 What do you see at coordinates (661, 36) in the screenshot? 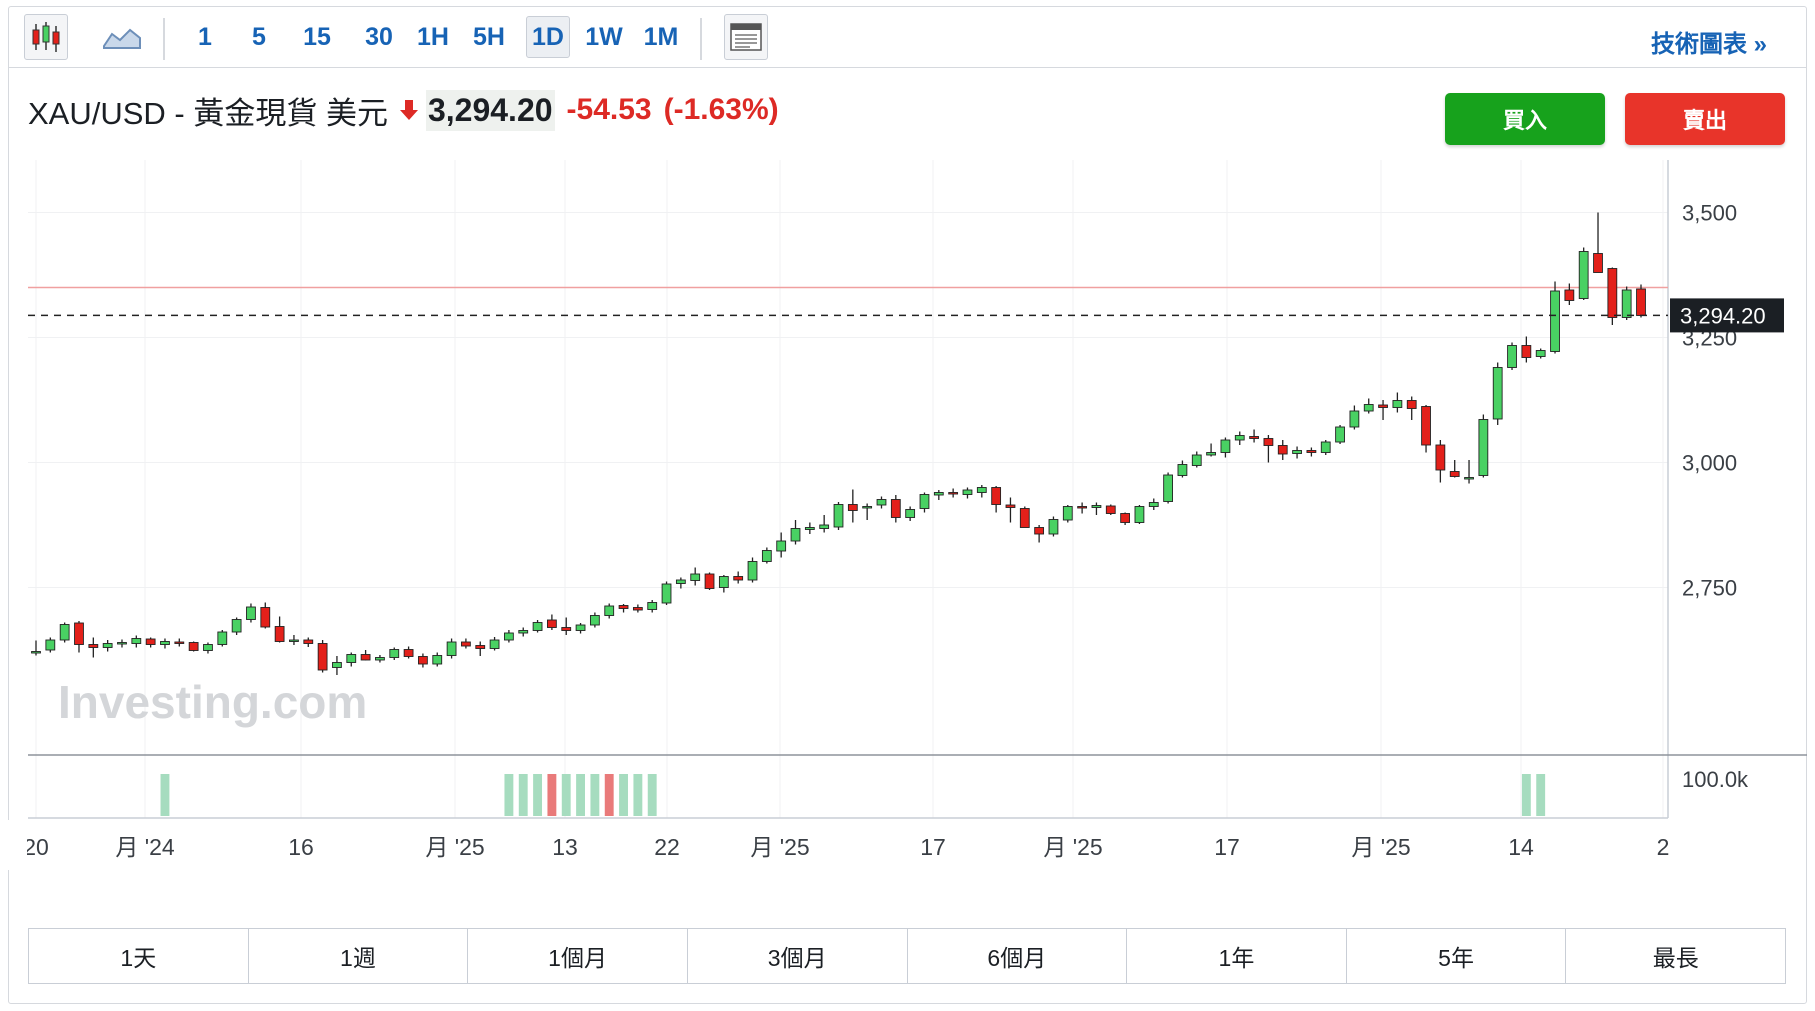
I see `interval-button-1m: 1M` at bounding box center [661, 36].